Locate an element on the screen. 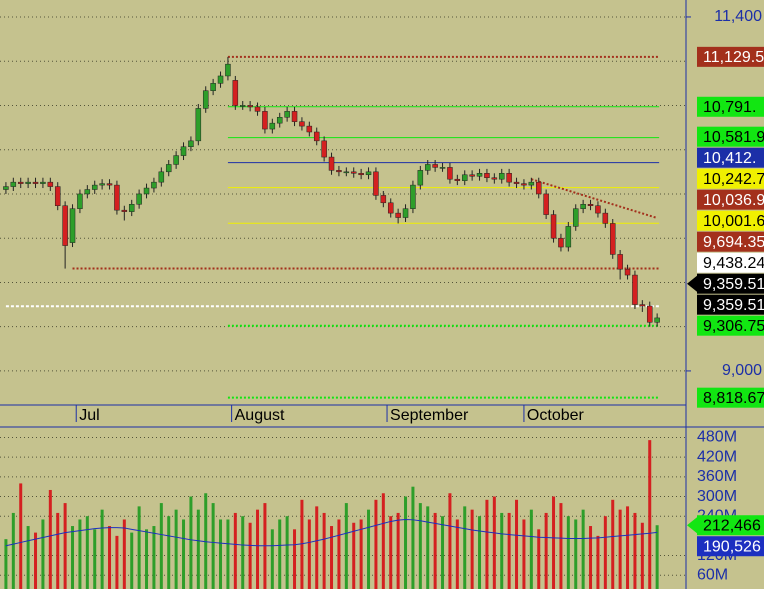  trendline is located at coordinates (594, 198).